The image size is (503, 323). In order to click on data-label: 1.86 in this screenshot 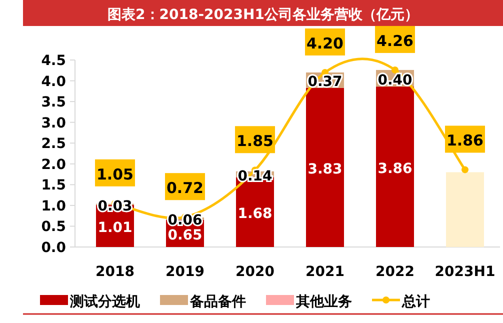, I will do `click(465, 141)`.